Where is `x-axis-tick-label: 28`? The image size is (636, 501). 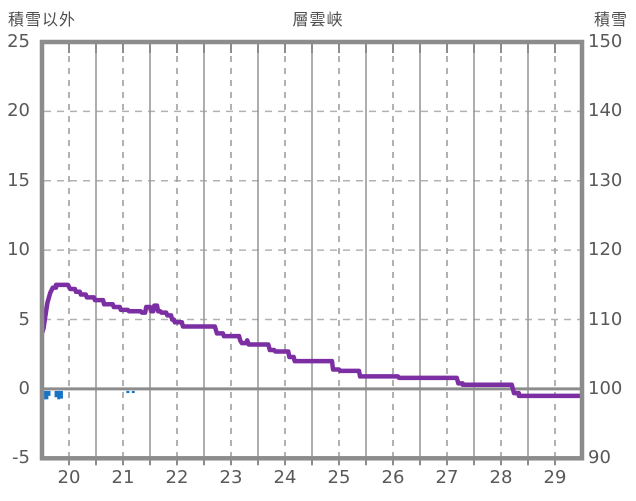 x-axis-tick-label: 28 is located at coordinates (501, 477).